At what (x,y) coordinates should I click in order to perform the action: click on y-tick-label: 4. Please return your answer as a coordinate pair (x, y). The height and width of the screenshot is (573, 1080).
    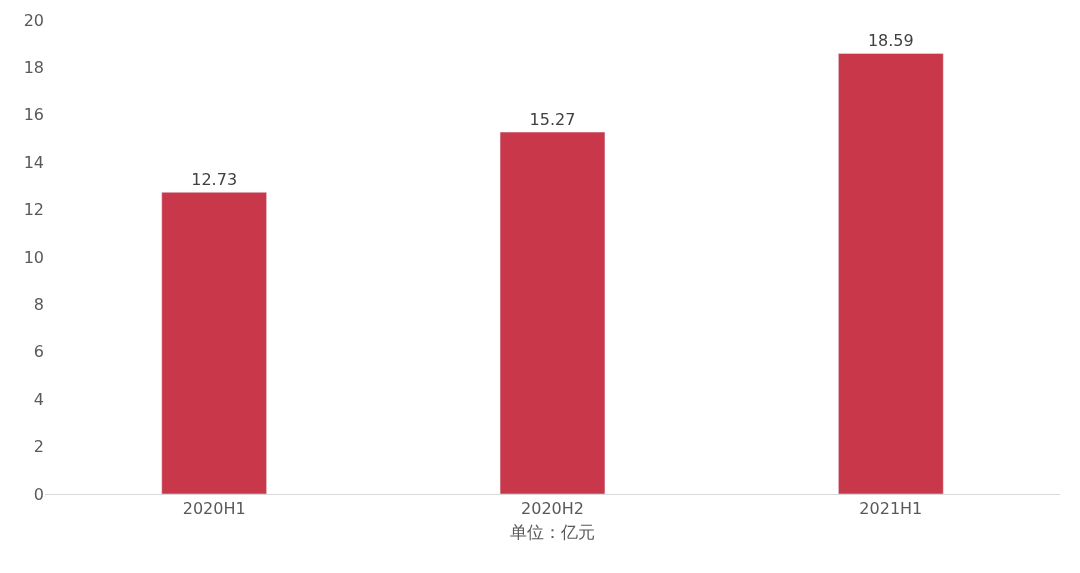
    Looking at the image, I should click on (38, 399).